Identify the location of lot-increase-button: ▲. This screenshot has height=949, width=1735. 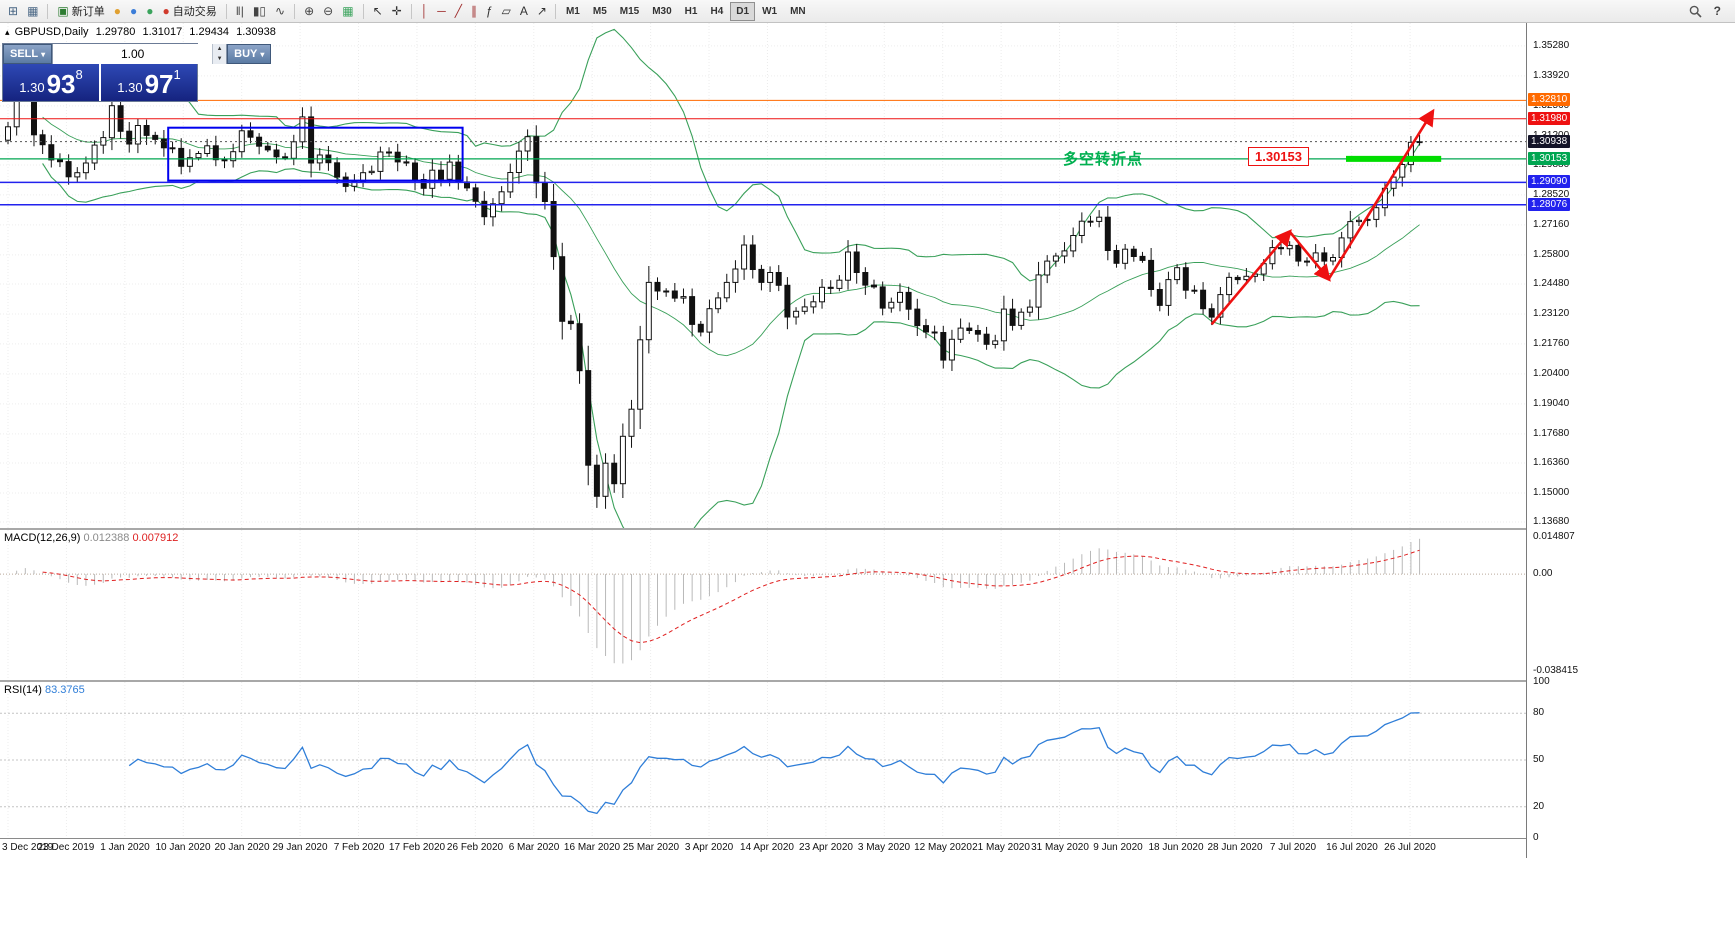
(220, 49).